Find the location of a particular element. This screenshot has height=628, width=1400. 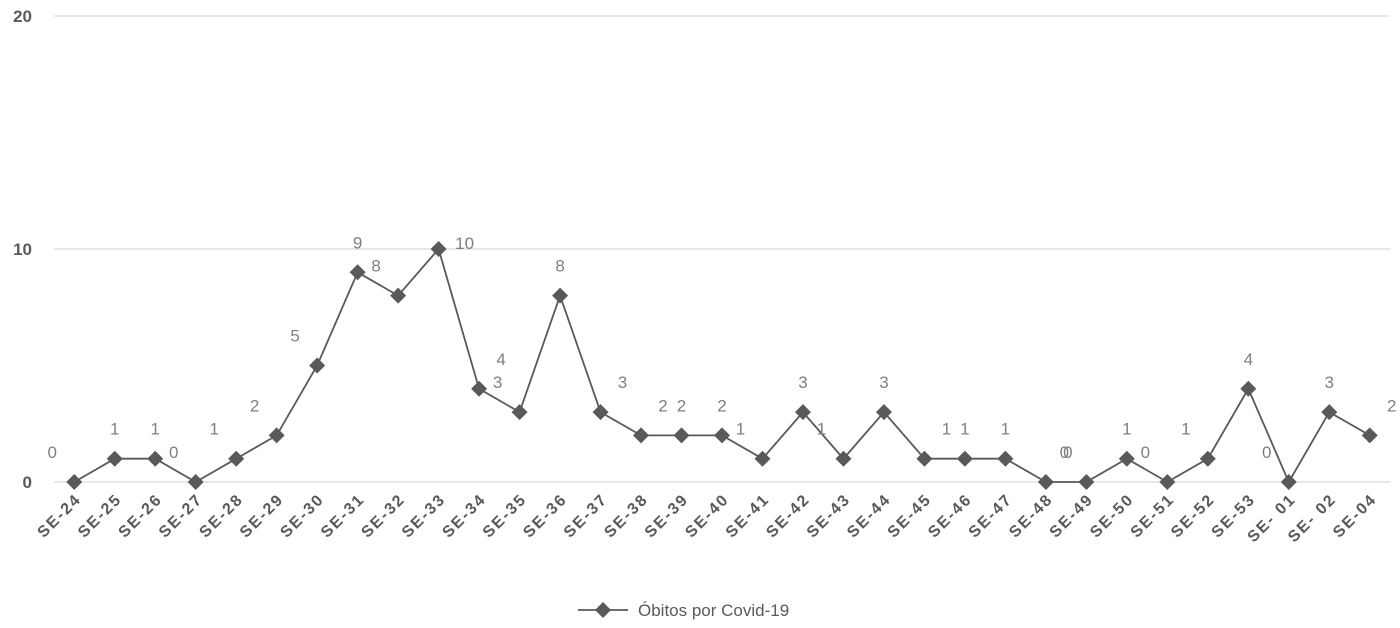

x-tick-label: SE-51 is located at coordinates (1153, 516).